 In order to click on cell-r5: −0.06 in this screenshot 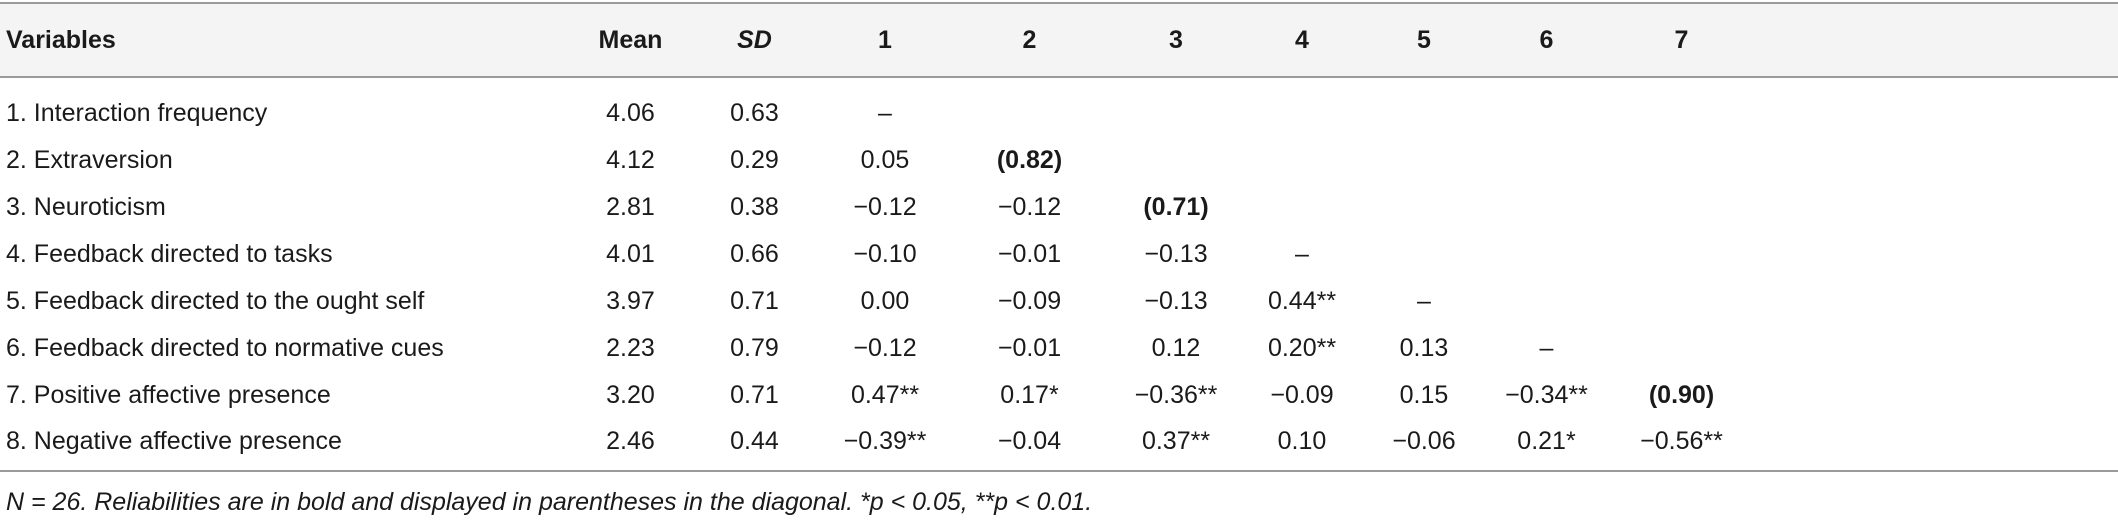, I will do `click(1424, 445)`.